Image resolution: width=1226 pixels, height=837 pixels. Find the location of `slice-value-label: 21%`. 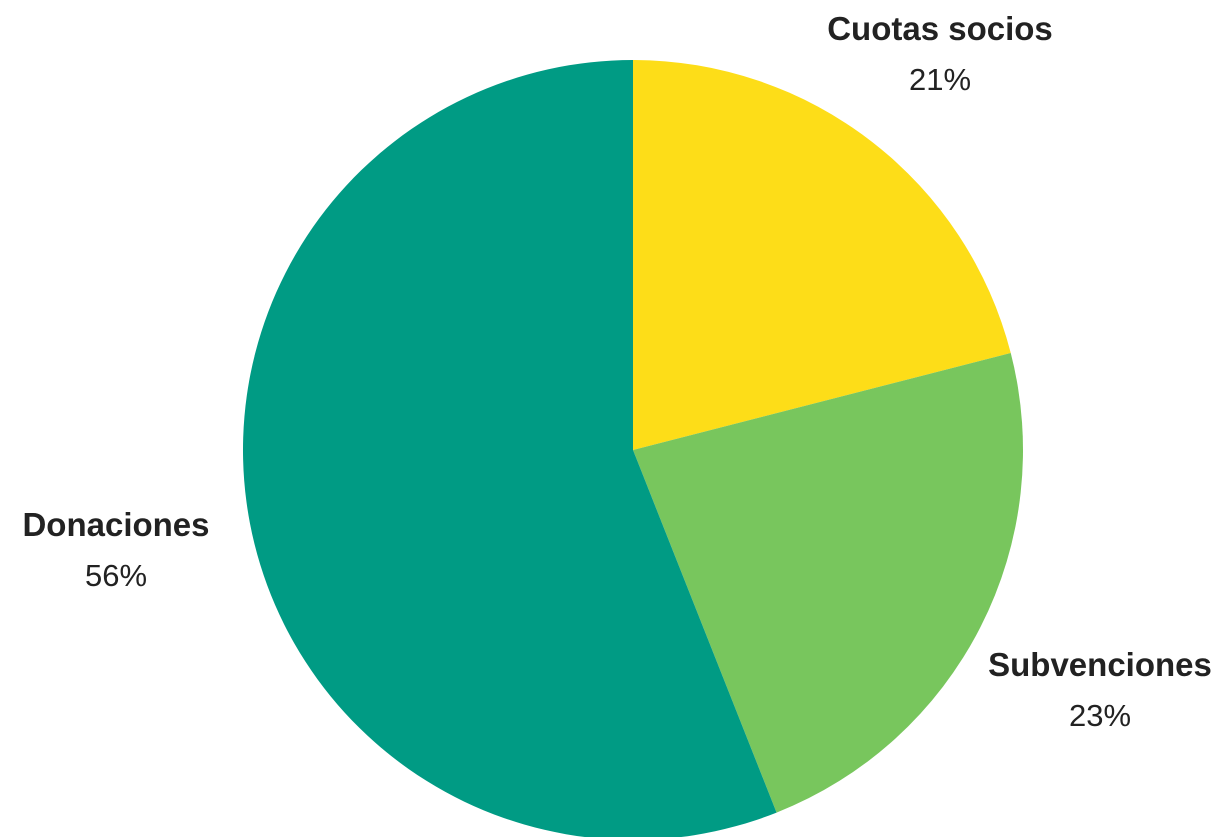

slice-value-label: 21% is located at coordinates (940, 79).